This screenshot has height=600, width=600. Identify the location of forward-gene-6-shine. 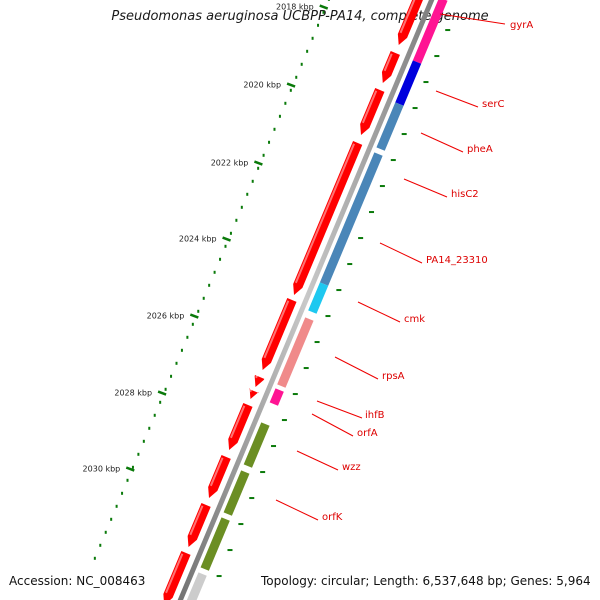
(257, 376).